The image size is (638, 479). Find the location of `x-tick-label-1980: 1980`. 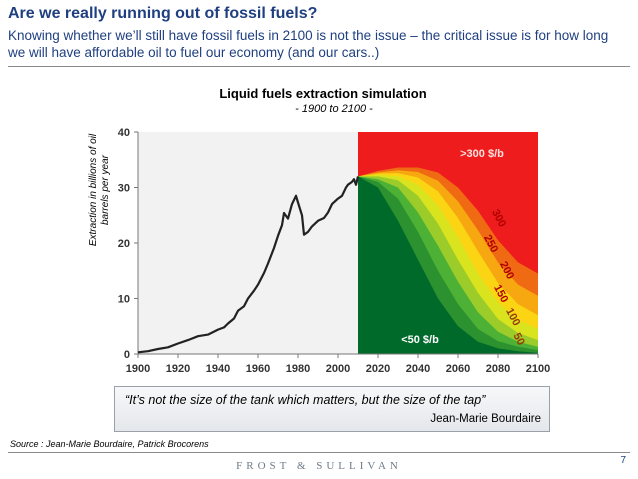

x-tick-label-1980: 1980 is located at coordinates (298, 369).